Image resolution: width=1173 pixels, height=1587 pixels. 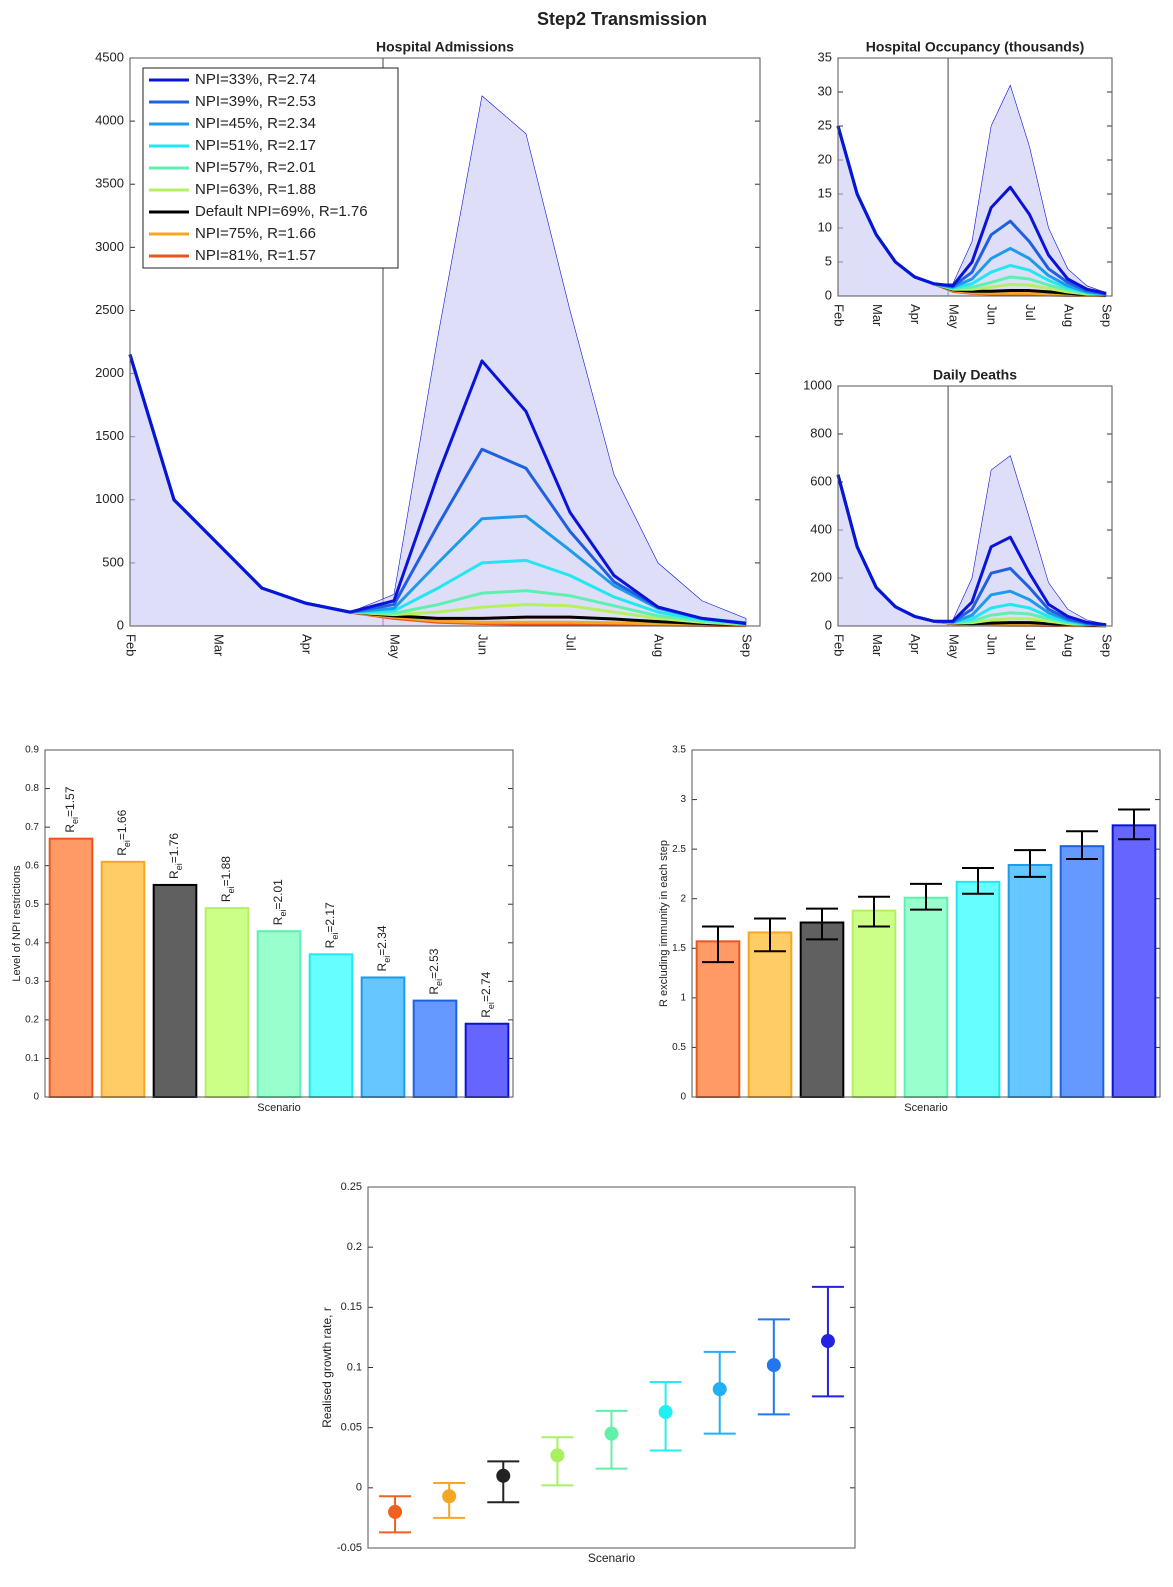 What do you see at coordinates (32, 981) in the screenshot?
I see `y-tick-label: 0.3` at bounding box center [32, 981].